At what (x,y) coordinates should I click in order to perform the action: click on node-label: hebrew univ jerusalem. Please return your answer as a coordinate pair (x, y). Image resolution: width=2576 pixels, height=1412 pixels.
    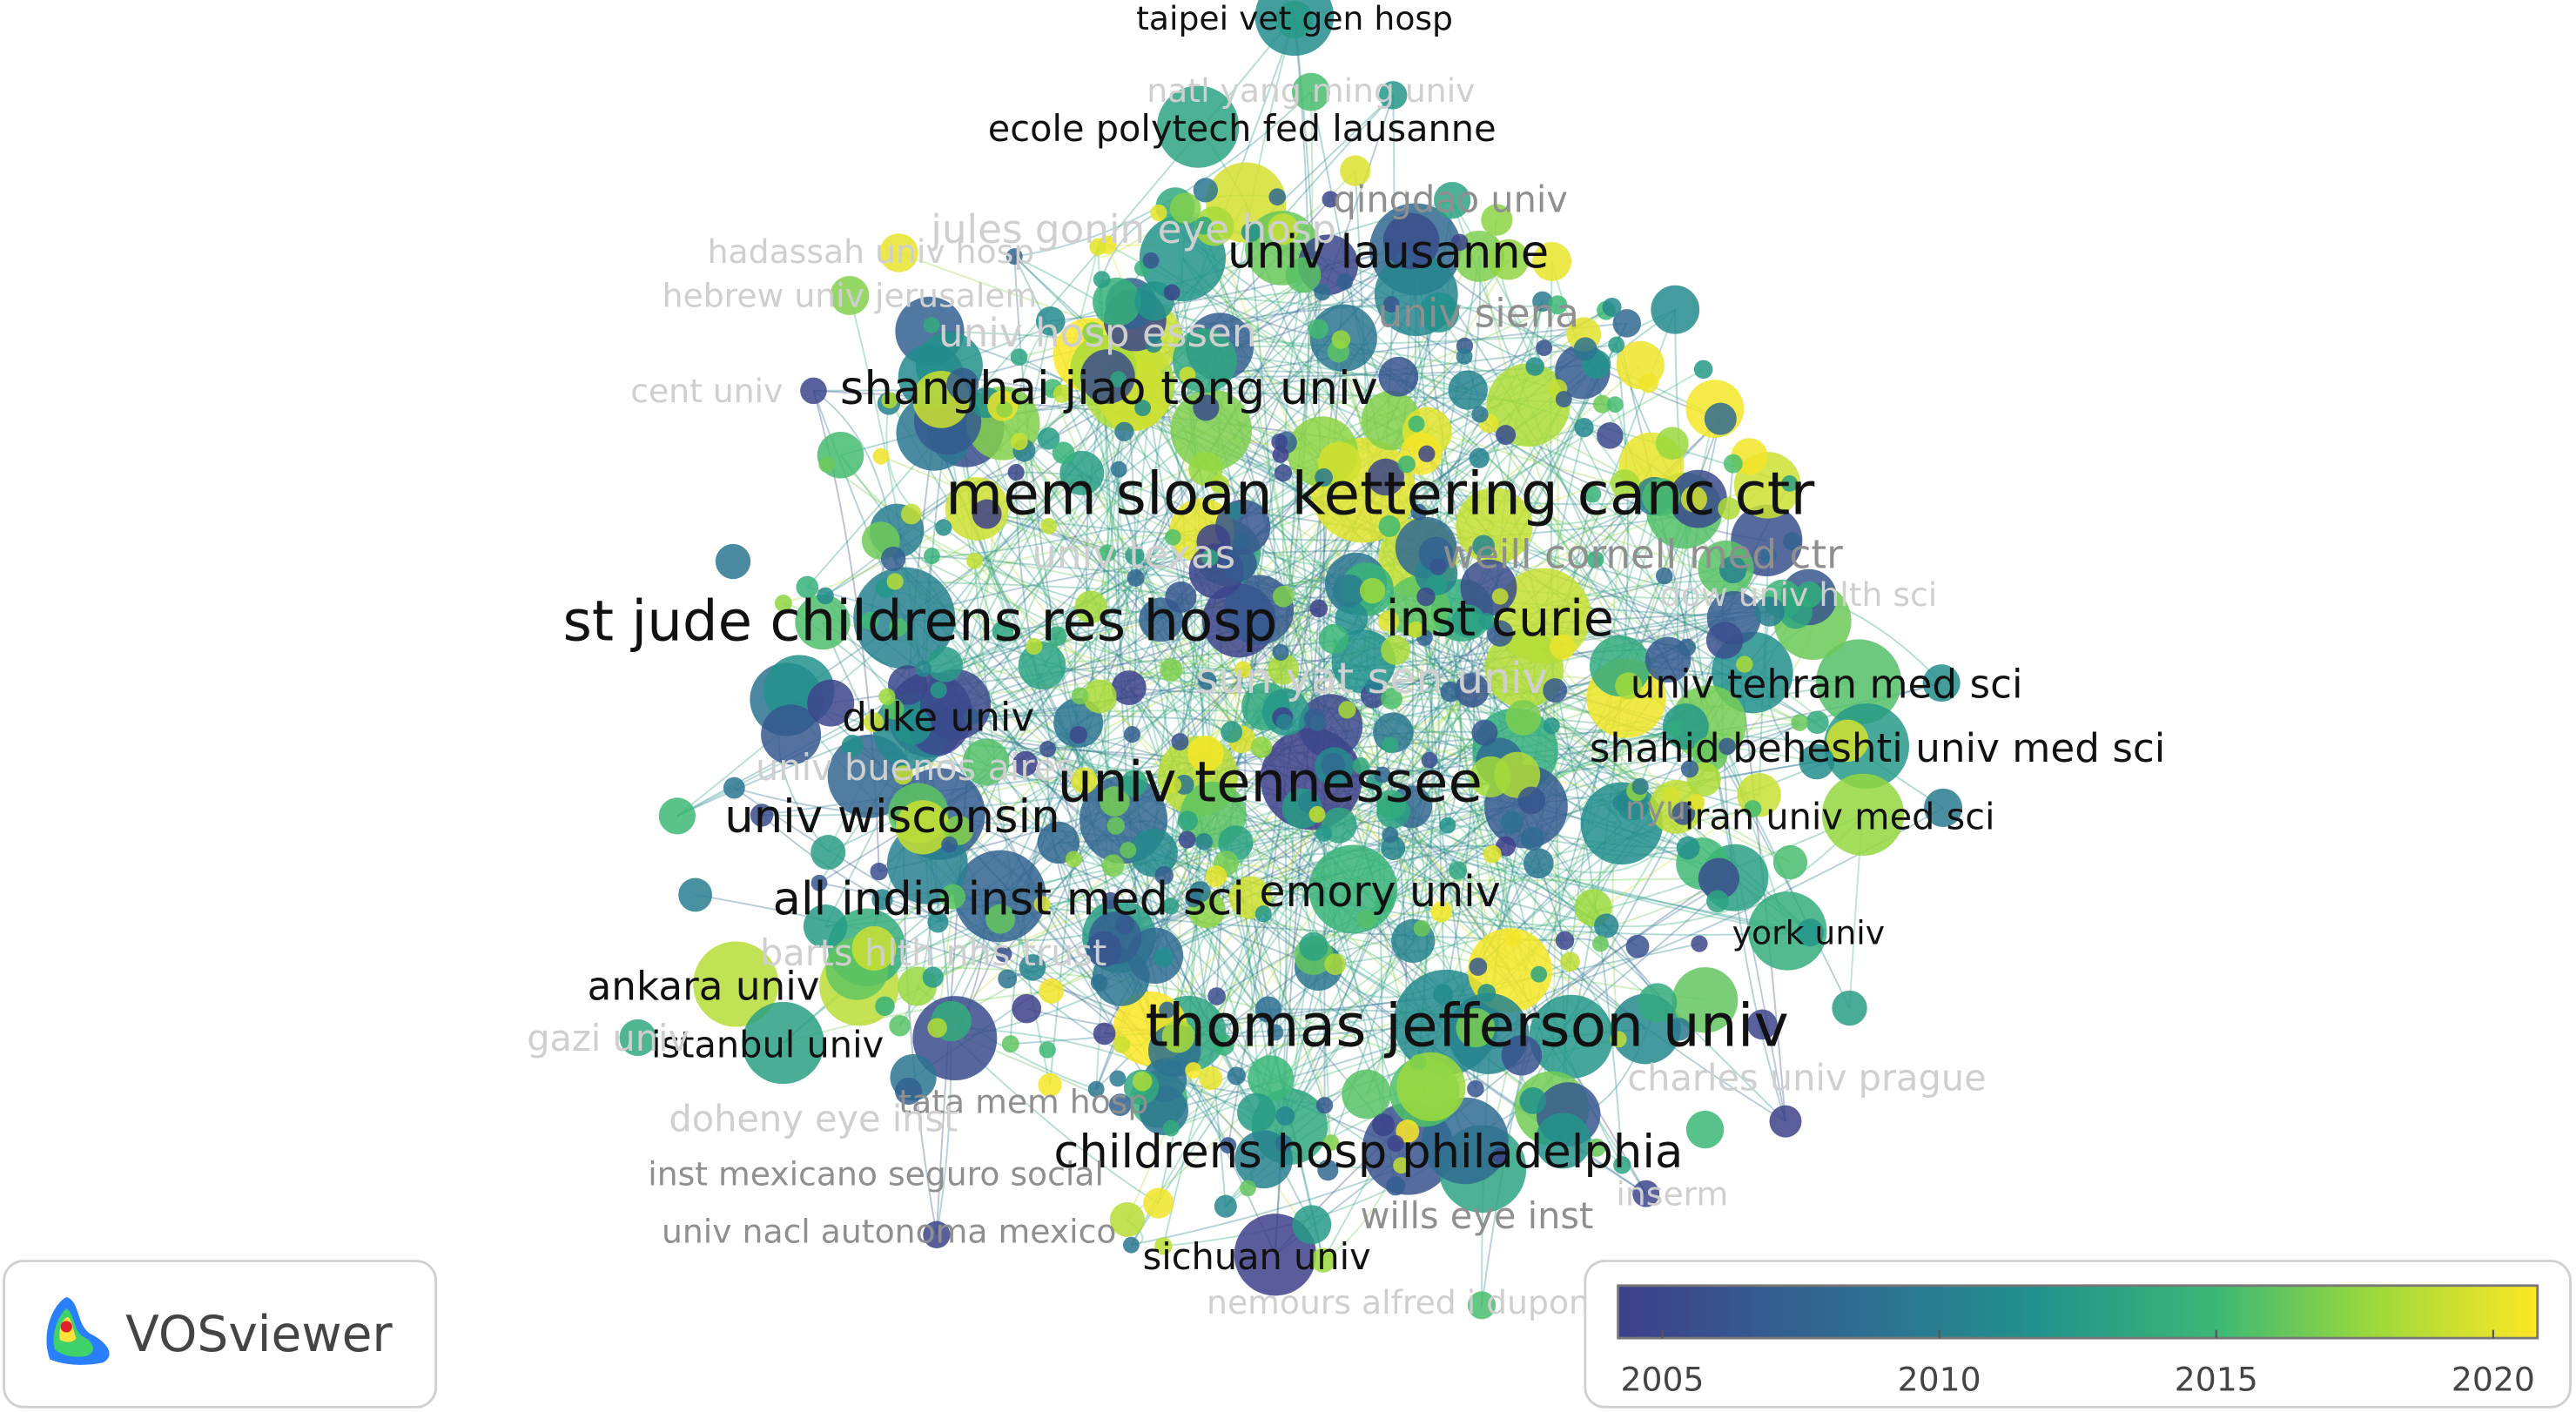
    Looking at the image, I should click on (850, 296).